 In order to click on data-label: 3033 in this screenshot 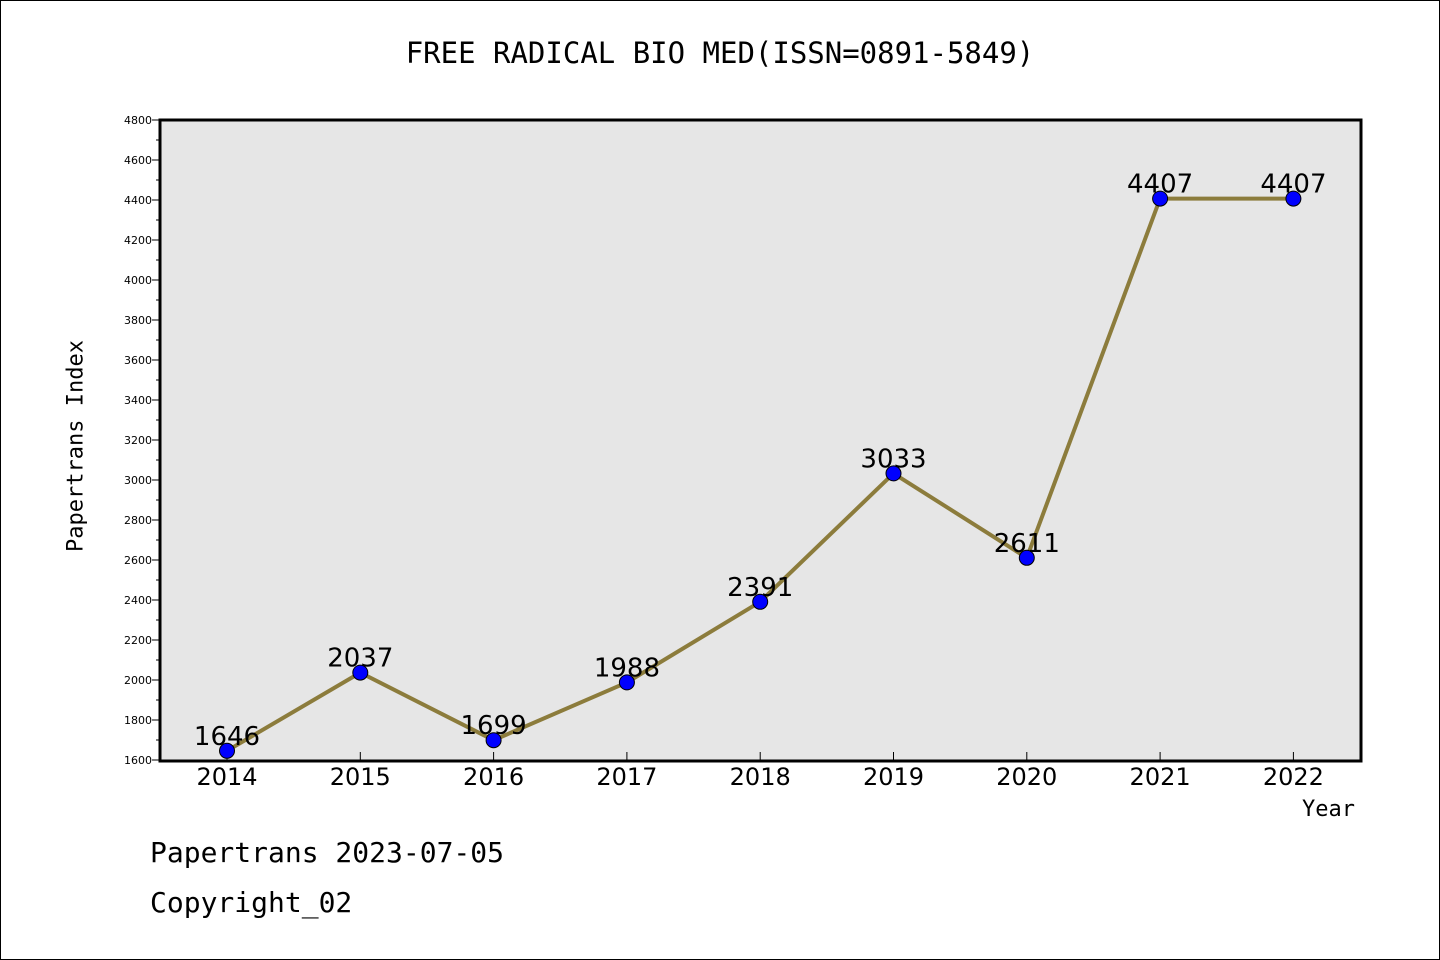, I will do `click(893, 459)`.